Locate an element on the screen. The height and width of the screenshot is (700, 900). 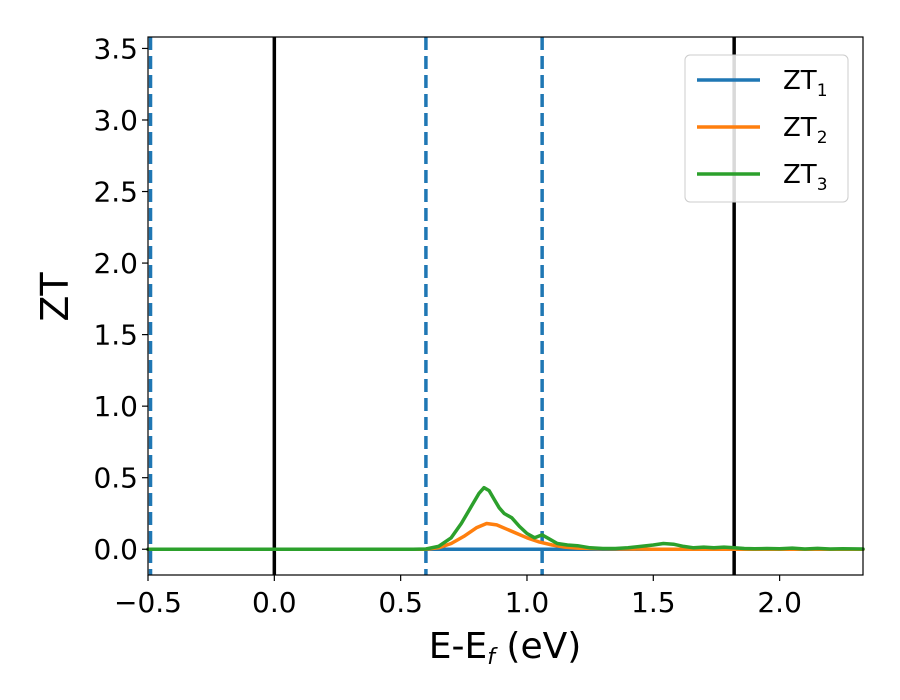
series-lines is located at coordinates (505, 518).